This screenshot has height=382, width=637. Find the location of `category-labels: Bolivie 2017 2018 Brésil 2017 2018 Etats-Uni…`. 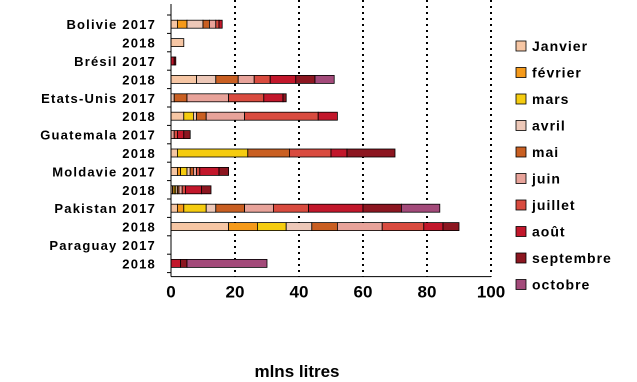

category-labels: Bolivie 2017 2018 Brésil 2017 2018 Etats-Uni… is located at coordinates (98, 144).